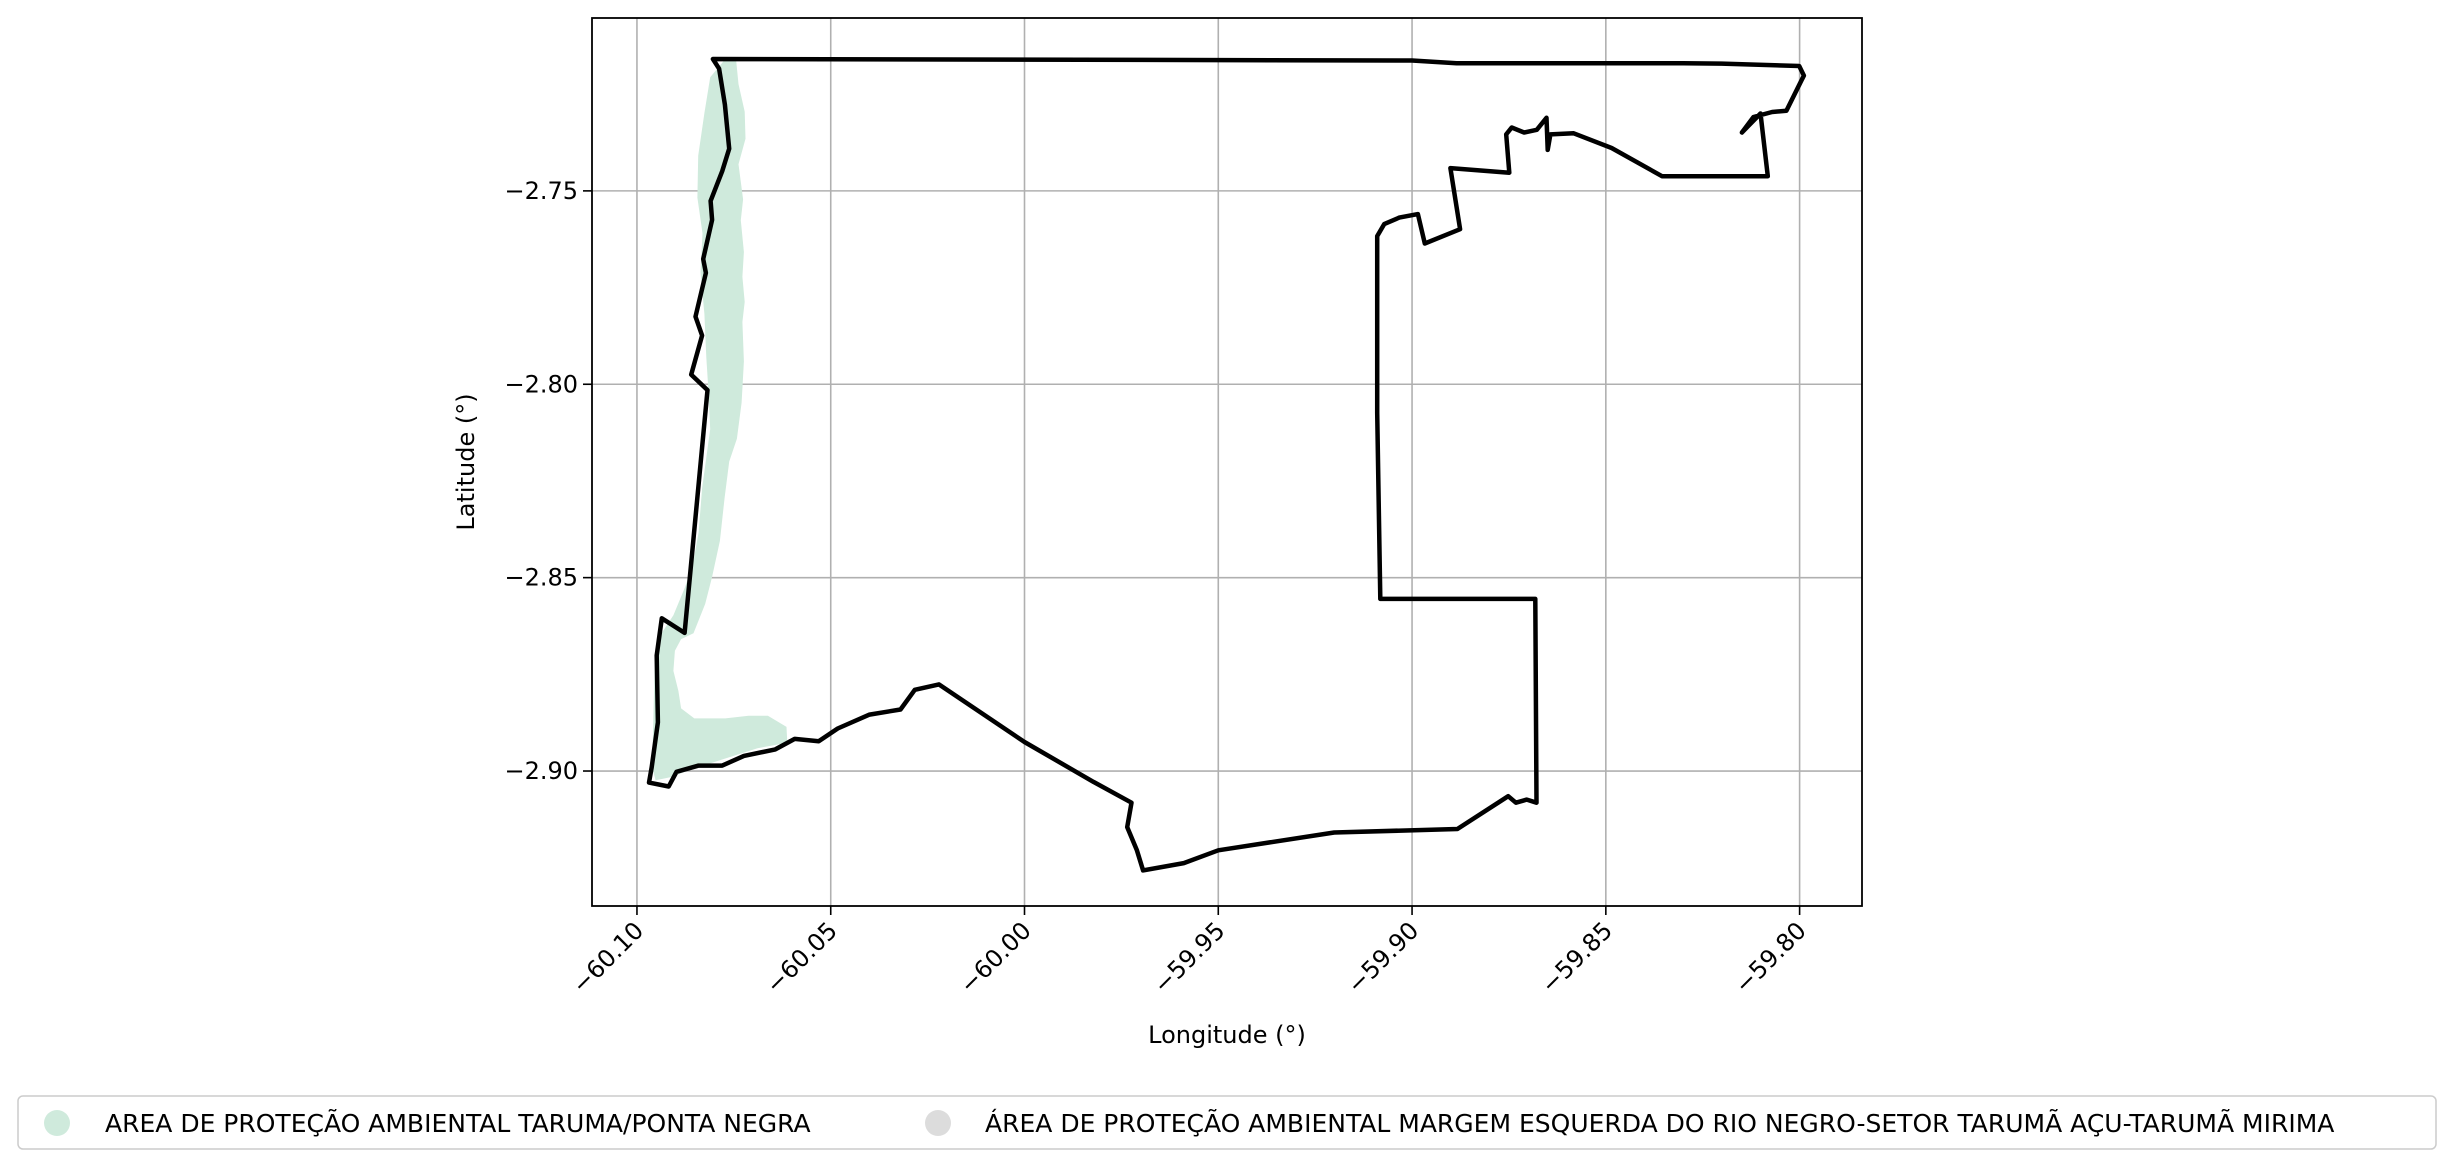 This screenshot has width=2455, height=1168. I want to click on x-axis-label: Longitude (°), so click(1227, 1035).